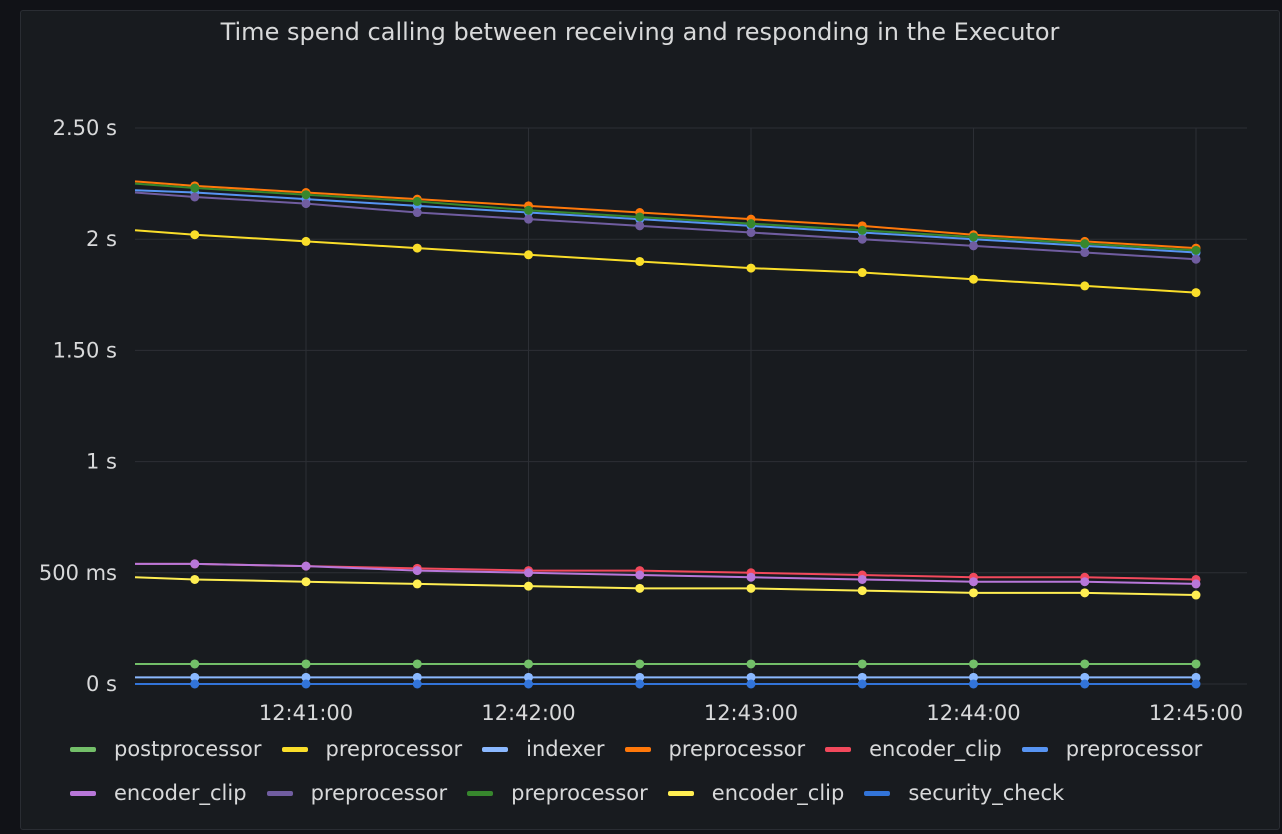 Image resolution: width=1282 pixels, height=834 pixels. Describe the element at coordinates (964, 793) in the screenshot. I see `legend-item: security_check` at that location.